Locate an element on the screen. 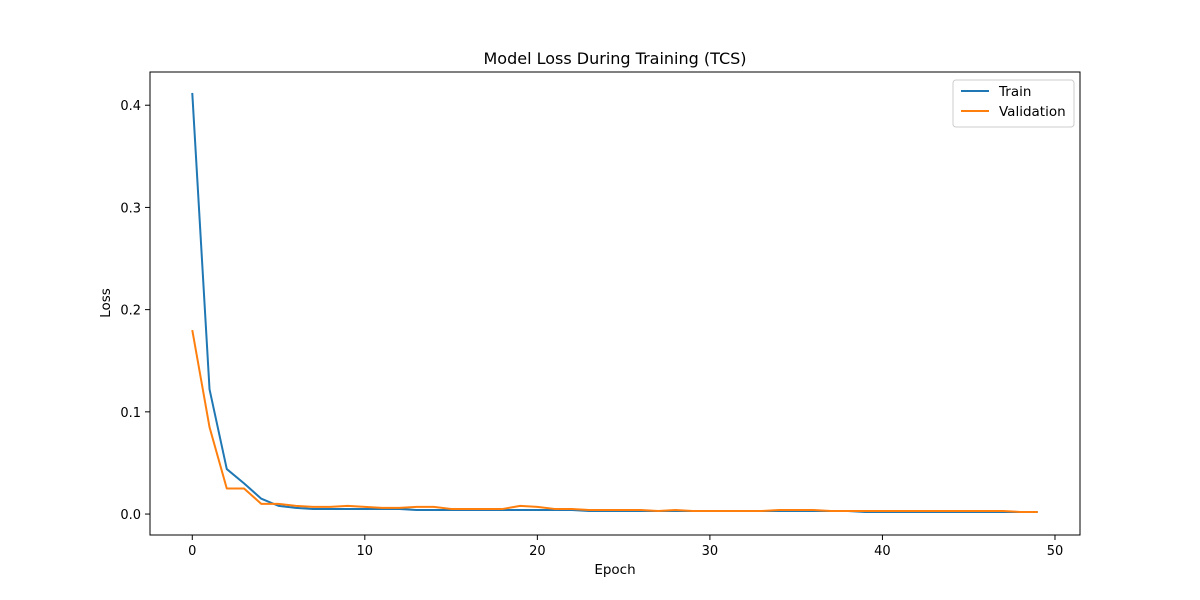  legend-validation-label: Validation is located at coordinates (1032, 112).